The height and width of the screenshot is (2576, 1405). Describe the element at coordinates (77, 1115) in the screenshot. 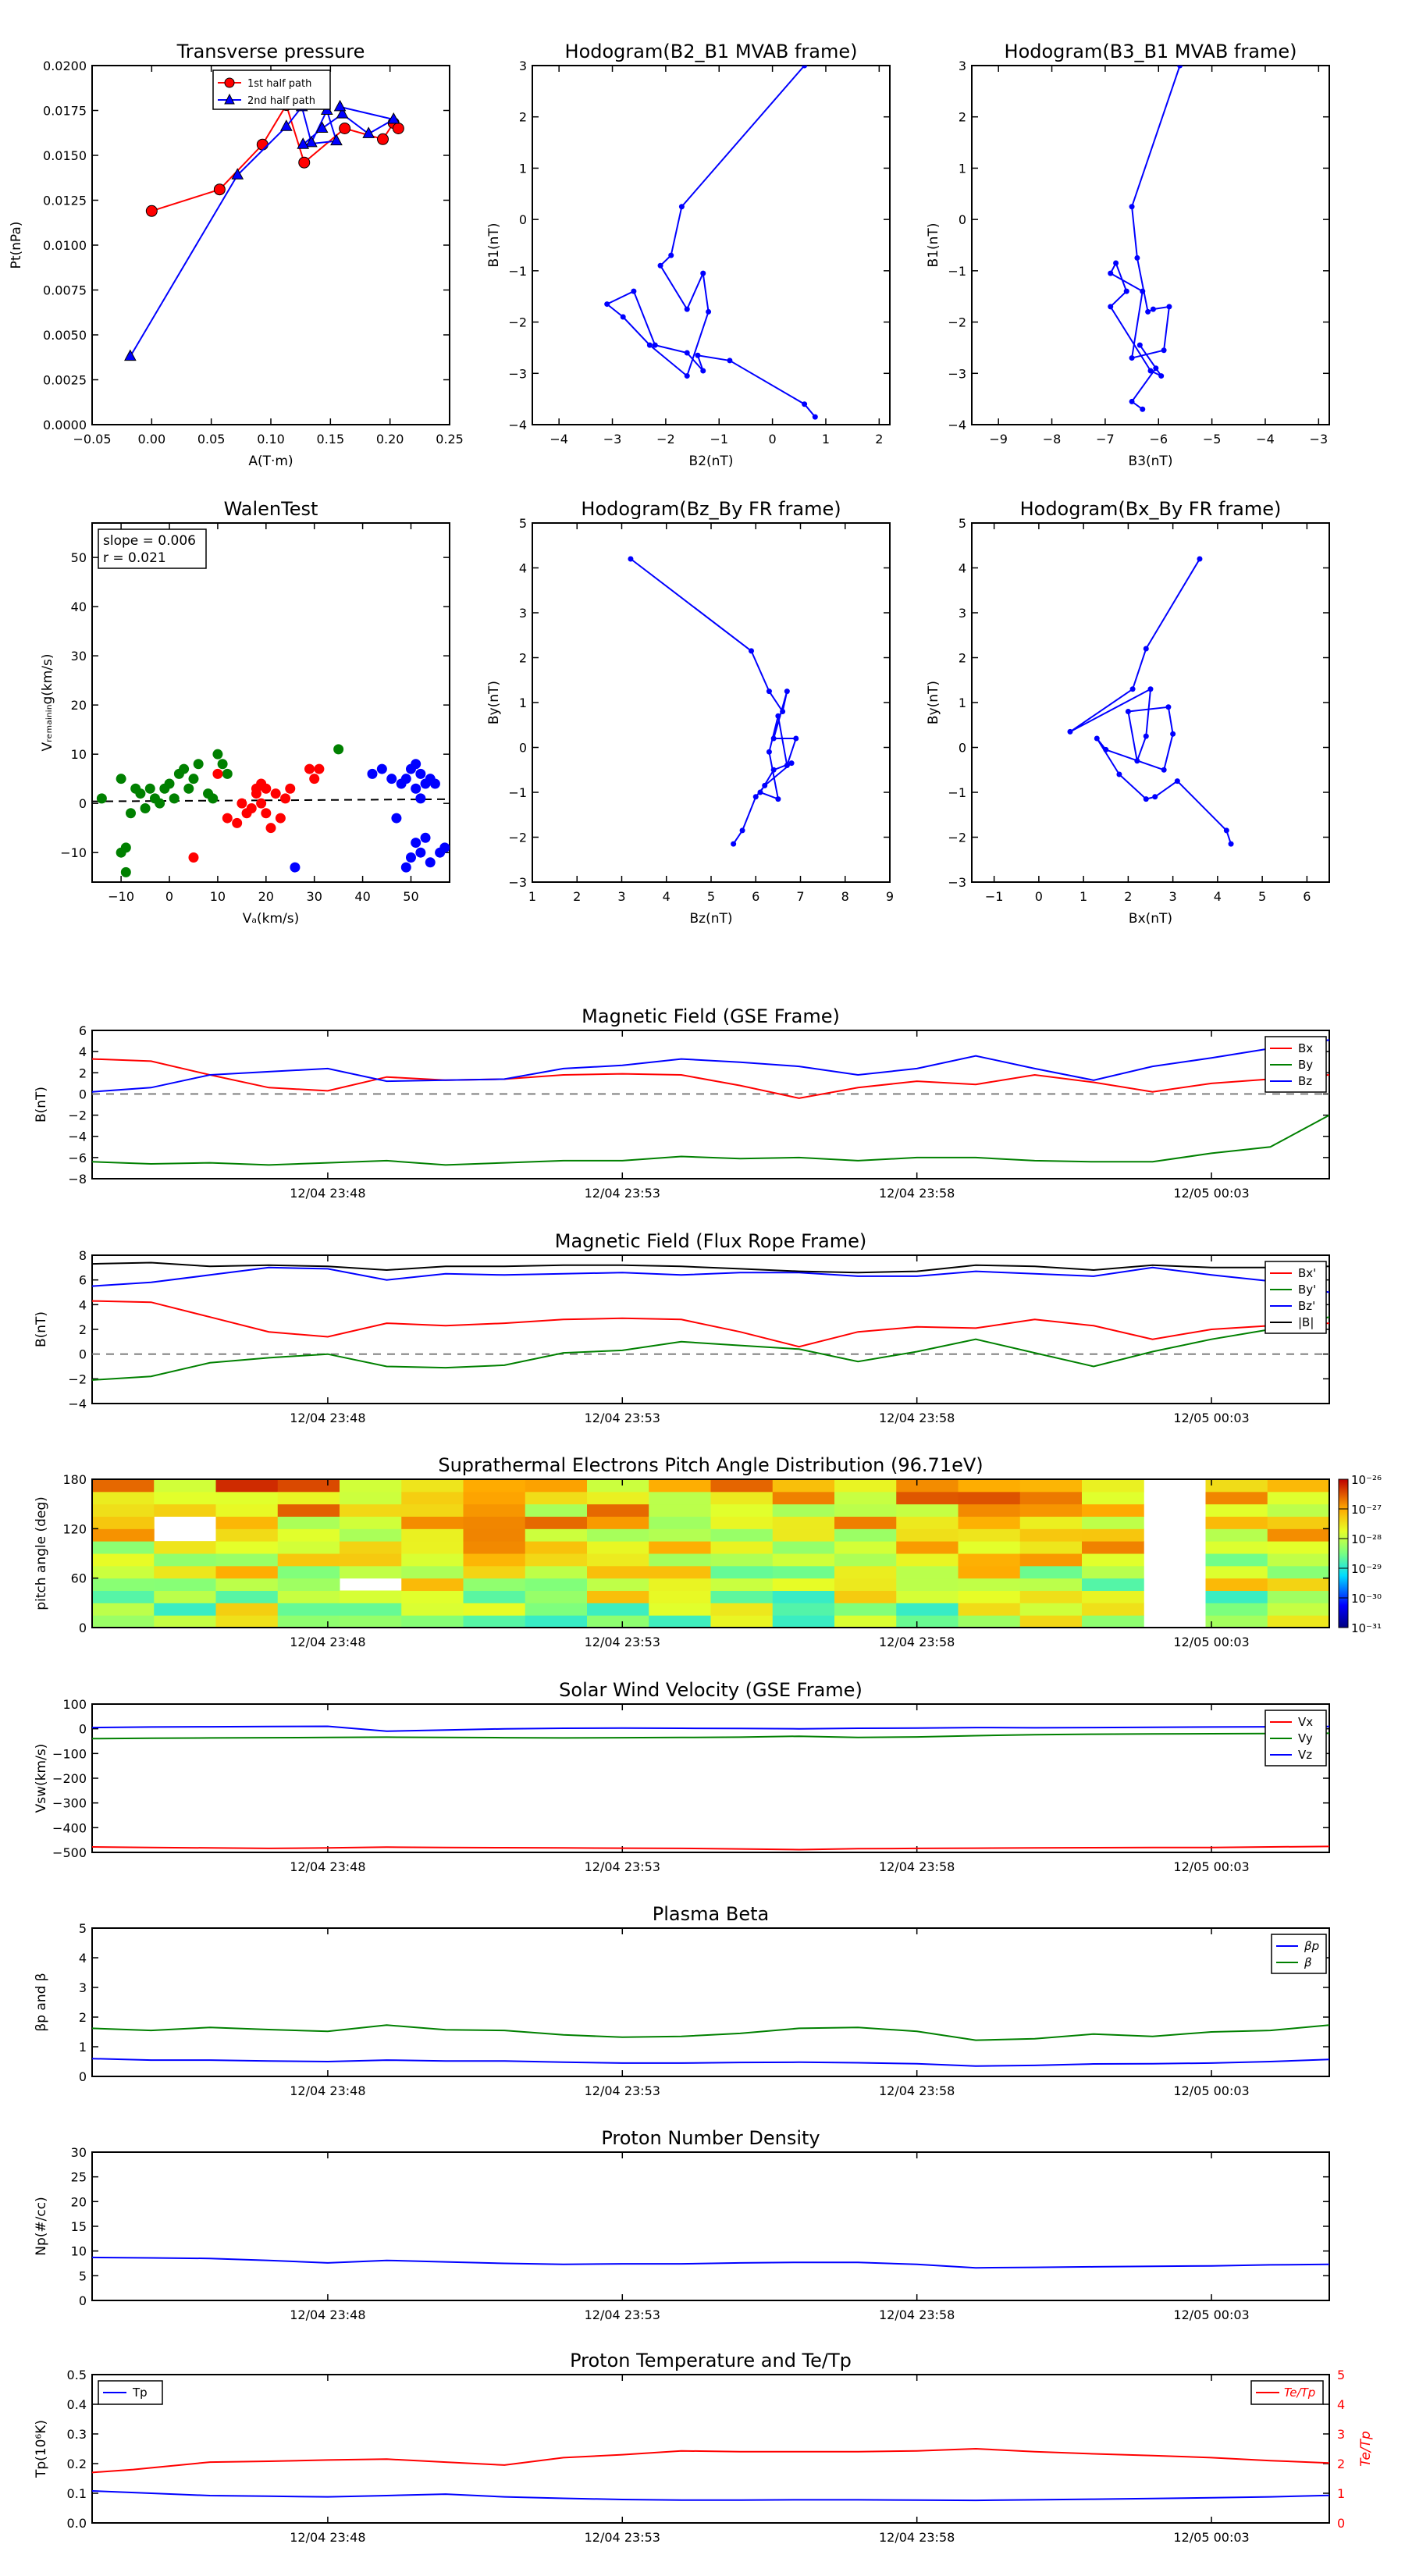

I see `bgse-ytick-label: −2` at that location.